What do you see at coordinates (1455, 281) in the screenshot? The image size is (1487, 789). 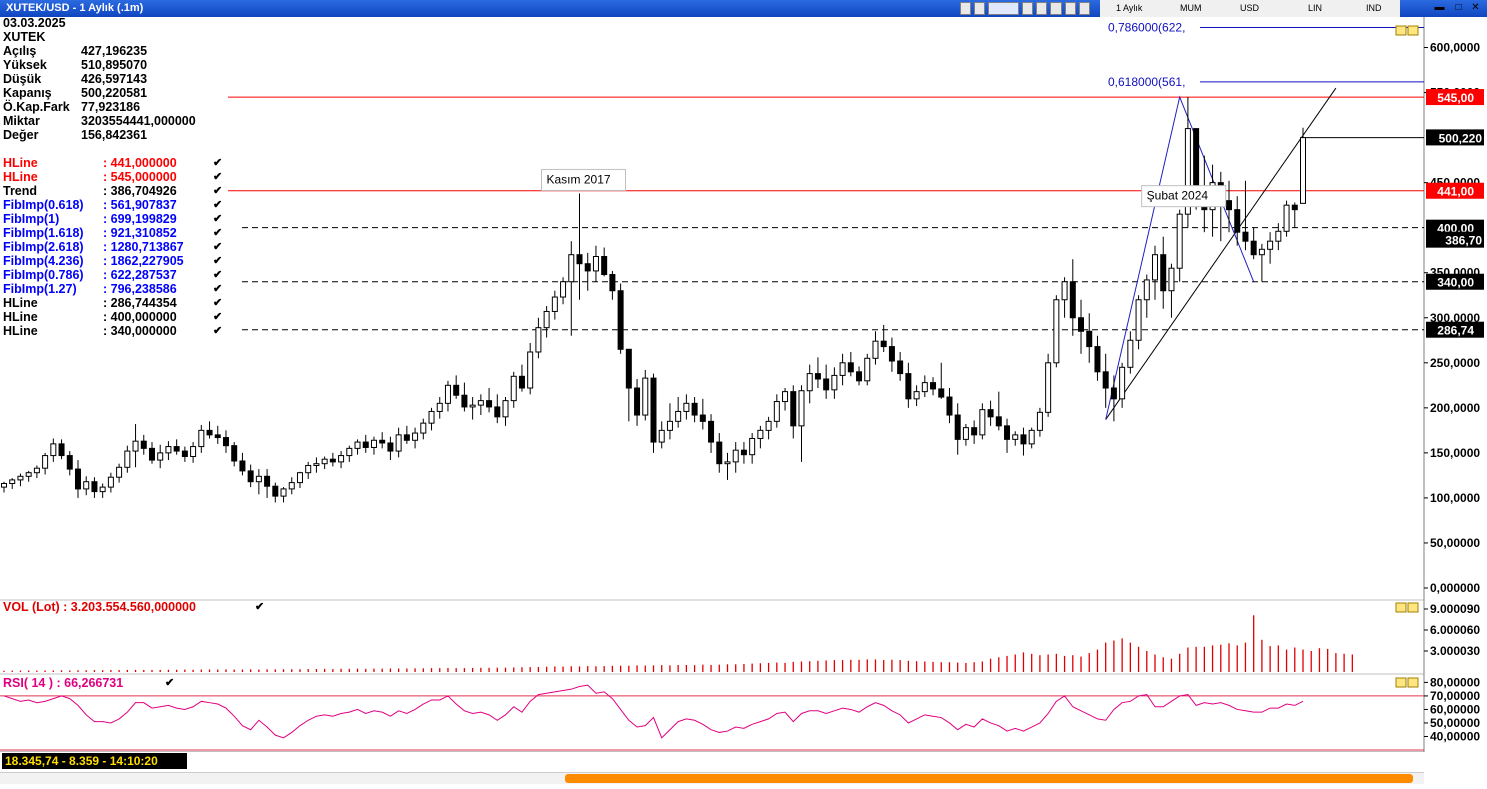 I see `hline-price-tag` at bounding box center [1455, 281].